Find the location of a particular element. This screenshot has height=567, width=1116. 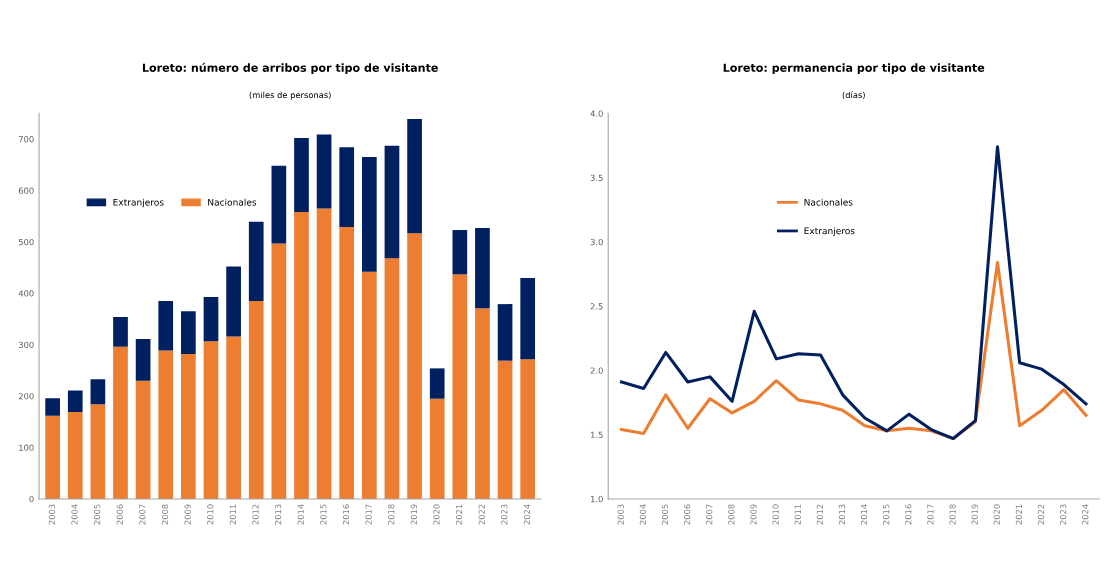

x-tick-label: 2021 is located at coordinates (459, 514).